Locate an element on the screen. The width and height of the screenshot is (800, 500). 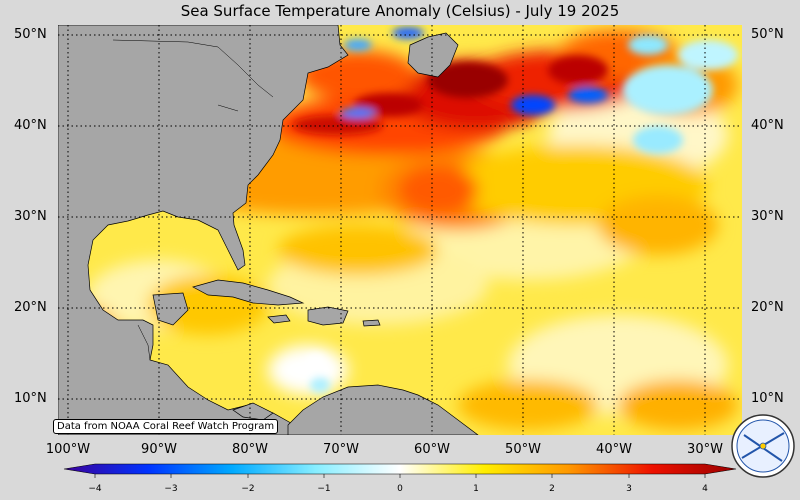
lon-label: 80°W is located at coordinates (250, 449).